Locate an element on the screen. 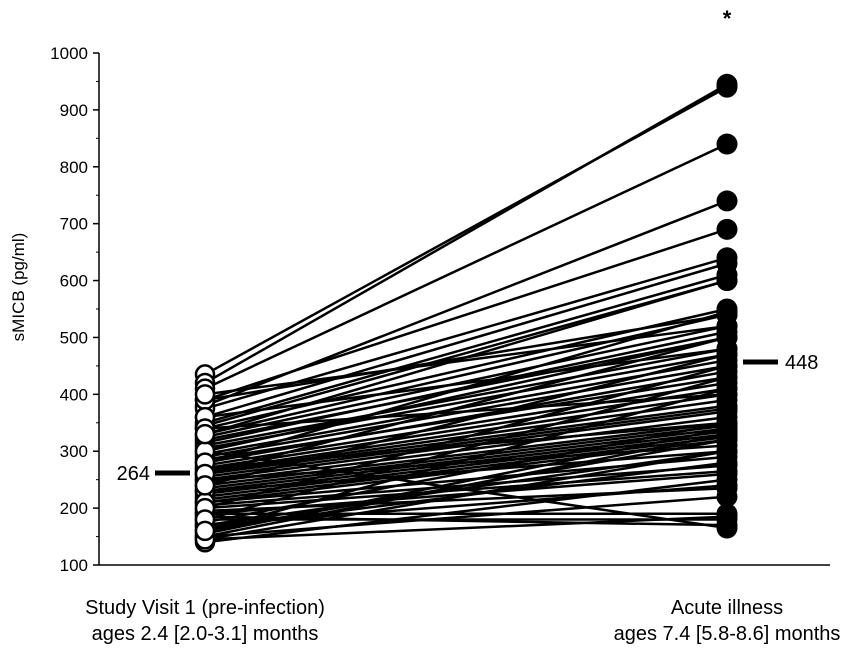  group-label-visit1-line2: ages 2.4 [2.0-3.1] months is located at coordinates (205, 634).